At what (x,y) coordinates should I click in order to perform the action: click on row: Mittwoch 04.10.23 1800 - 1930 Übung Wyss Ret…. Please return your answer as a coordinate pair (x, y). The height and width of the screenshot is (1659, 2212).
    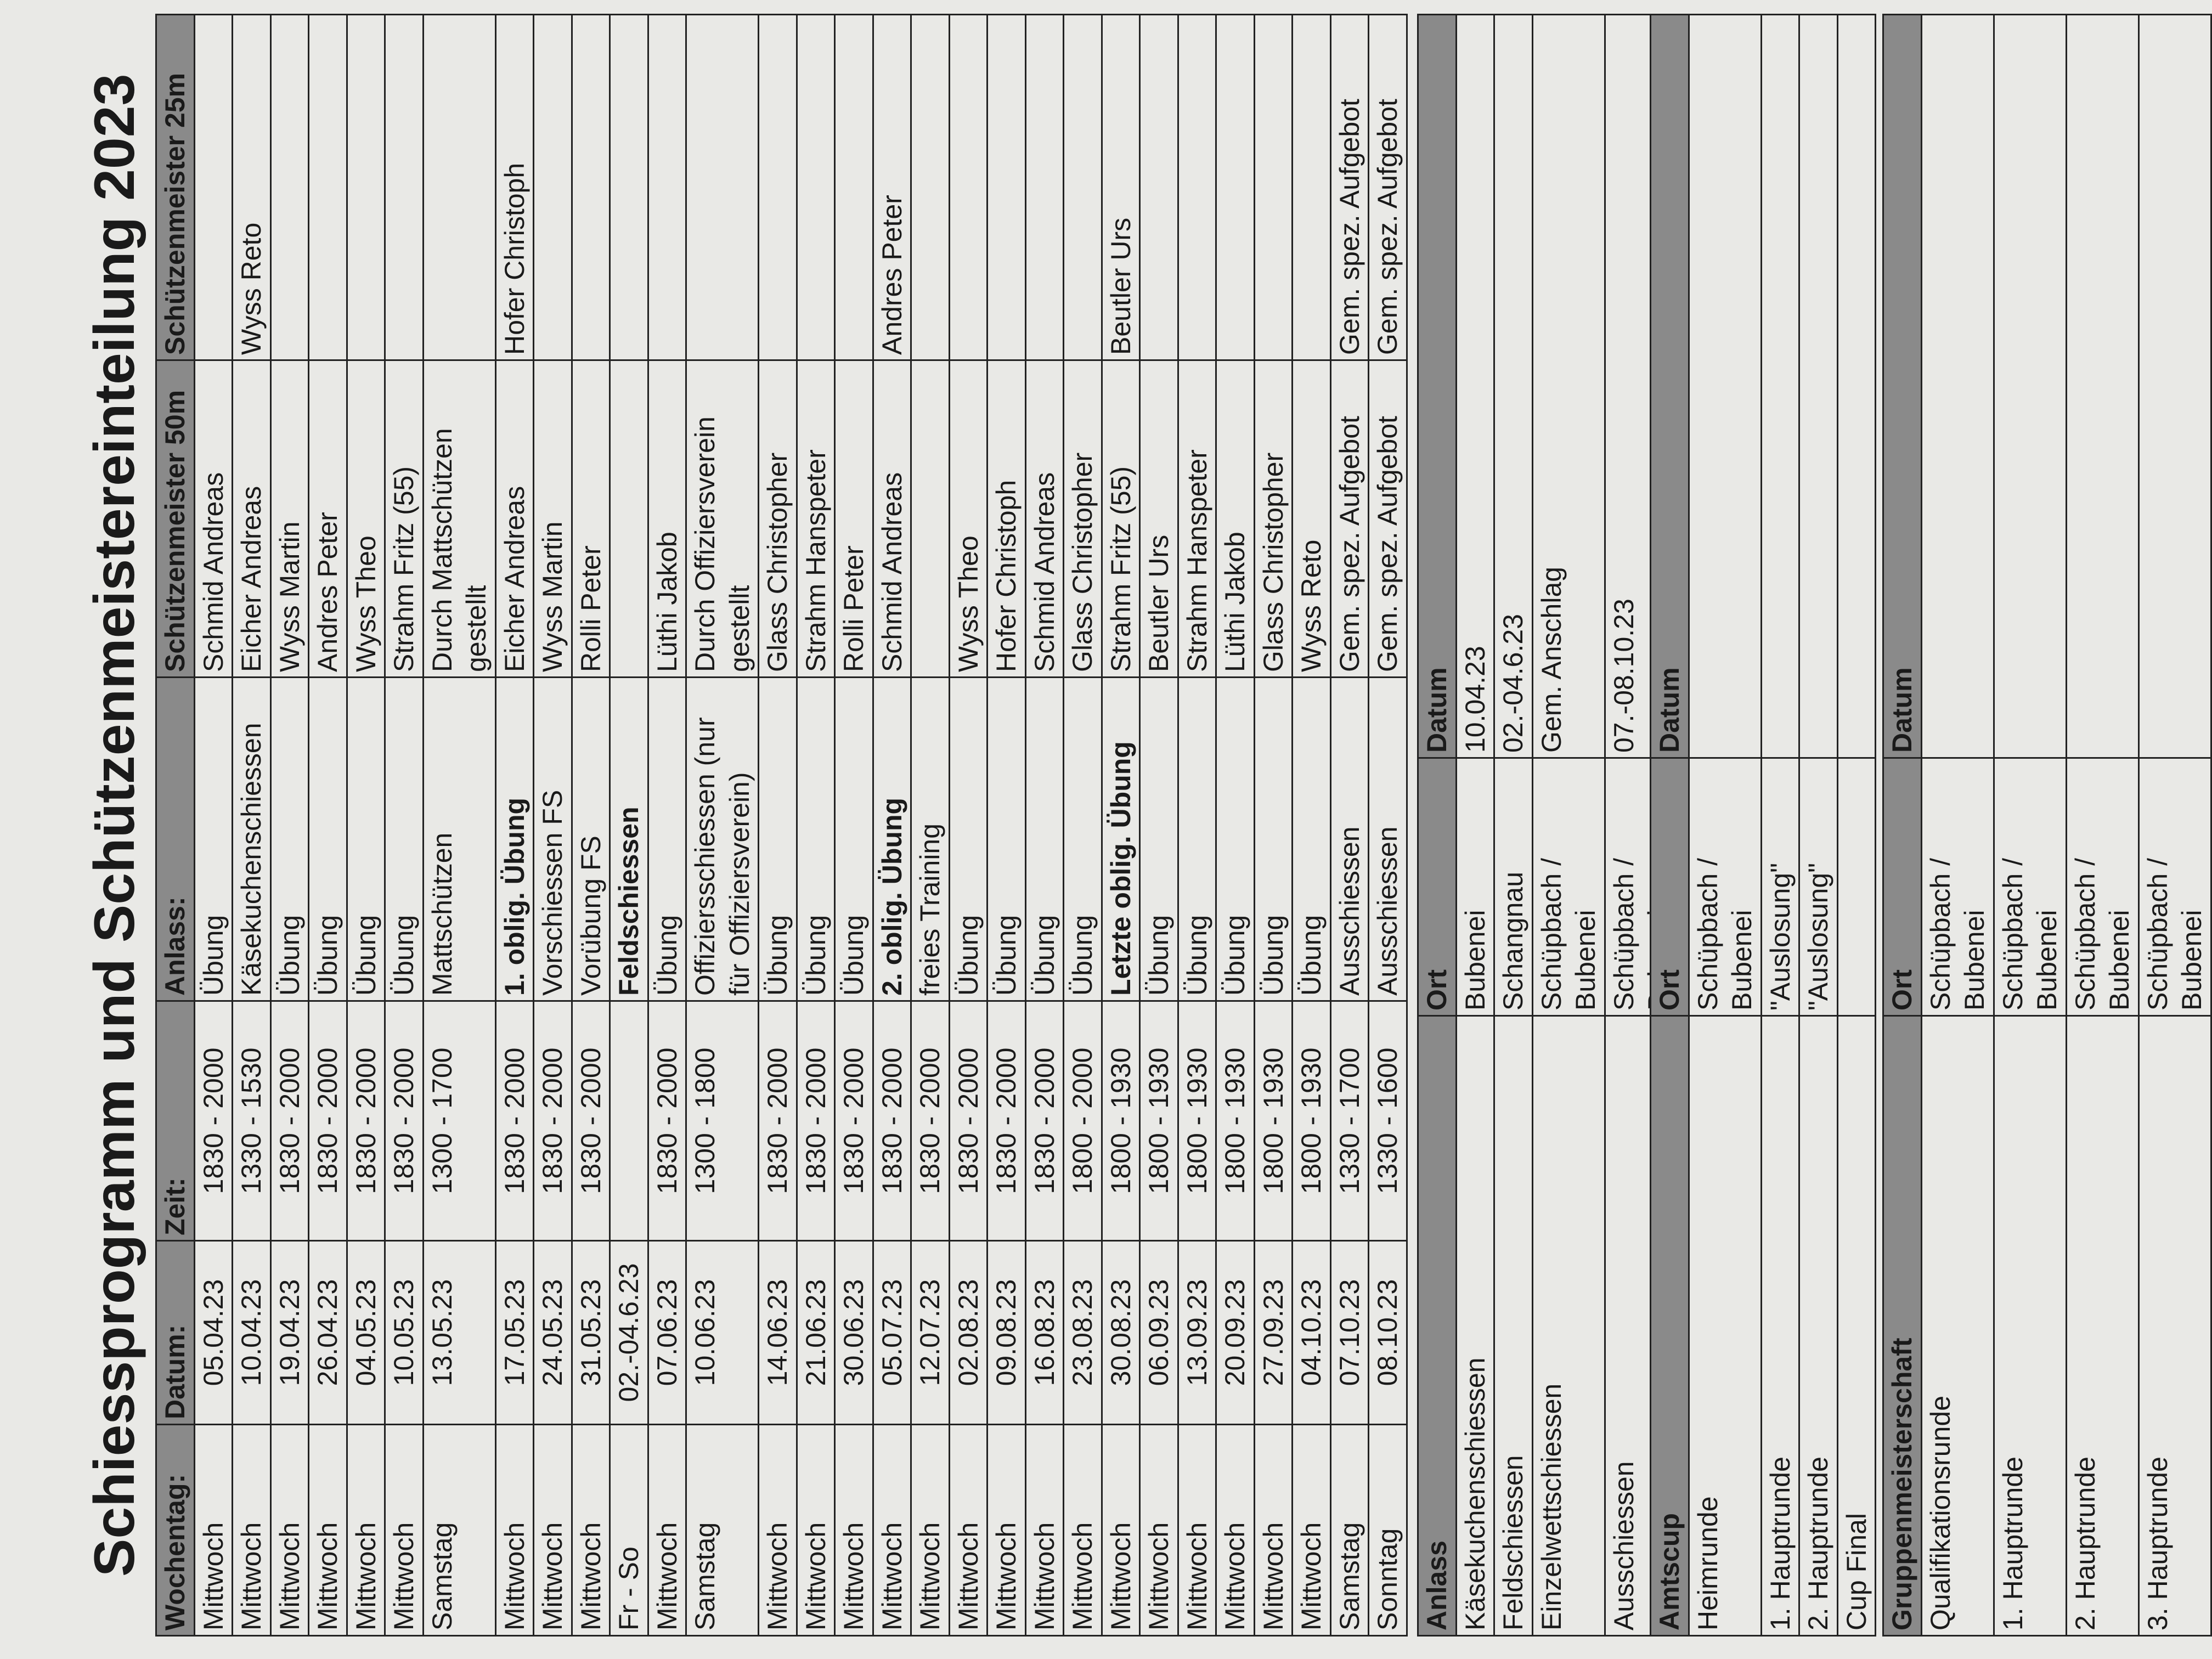
    Looking at the image, I should click on (1311, 825).